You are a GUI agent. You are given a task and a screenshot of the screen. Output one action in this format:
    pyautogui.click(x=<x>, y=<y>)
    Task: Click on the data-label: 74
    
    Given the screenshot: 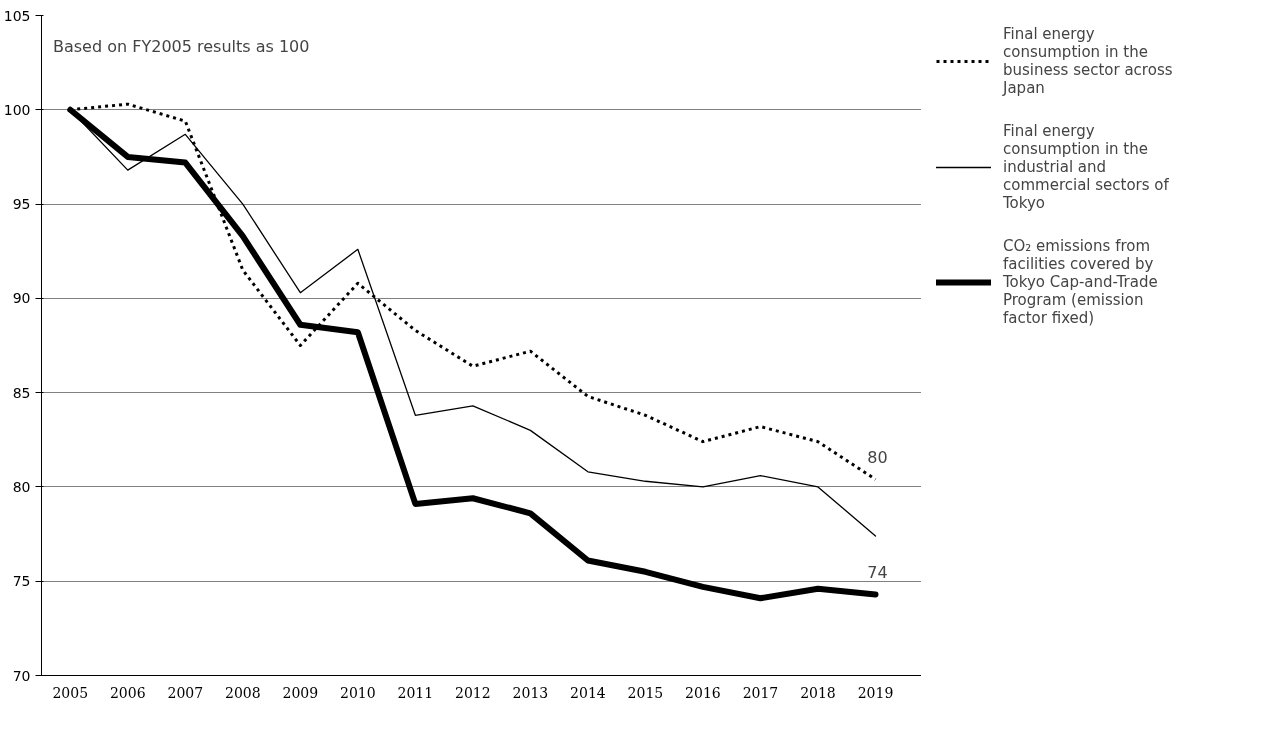 What is the action you would take?
    pyautogui.click(x=877, y=573)
    